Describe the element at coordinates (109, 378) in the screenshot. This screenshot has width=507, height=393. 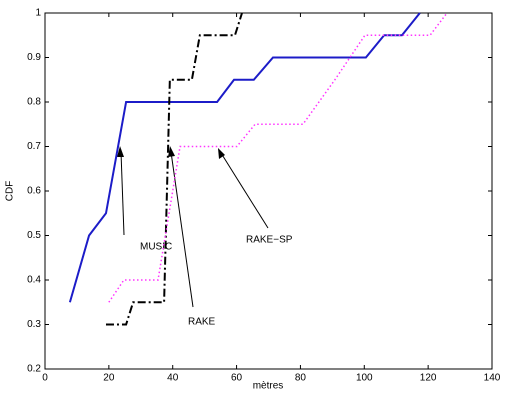
I see `x-tick-label: 20` at that location.